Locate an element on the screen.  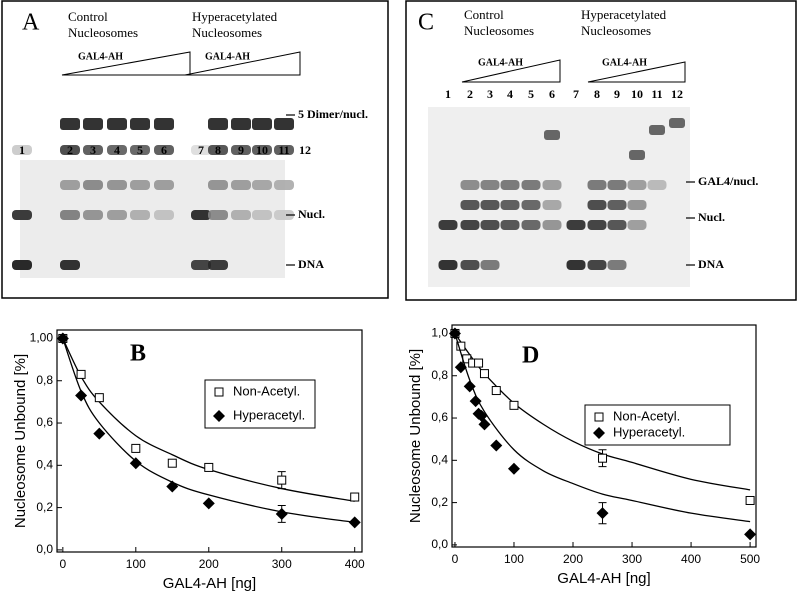
lane-number: 11 is located at coordinates (283, 150).